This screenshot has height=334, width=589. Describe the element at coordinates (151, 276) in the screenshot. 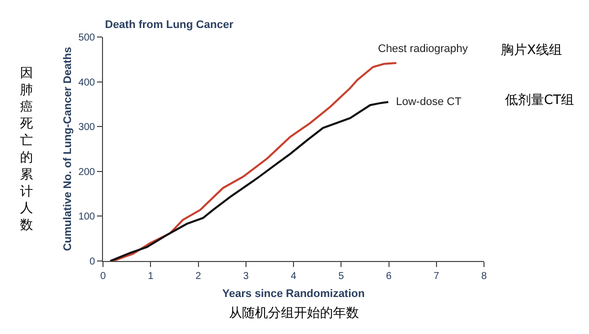

I see `x-tick-label: 1` at that location.